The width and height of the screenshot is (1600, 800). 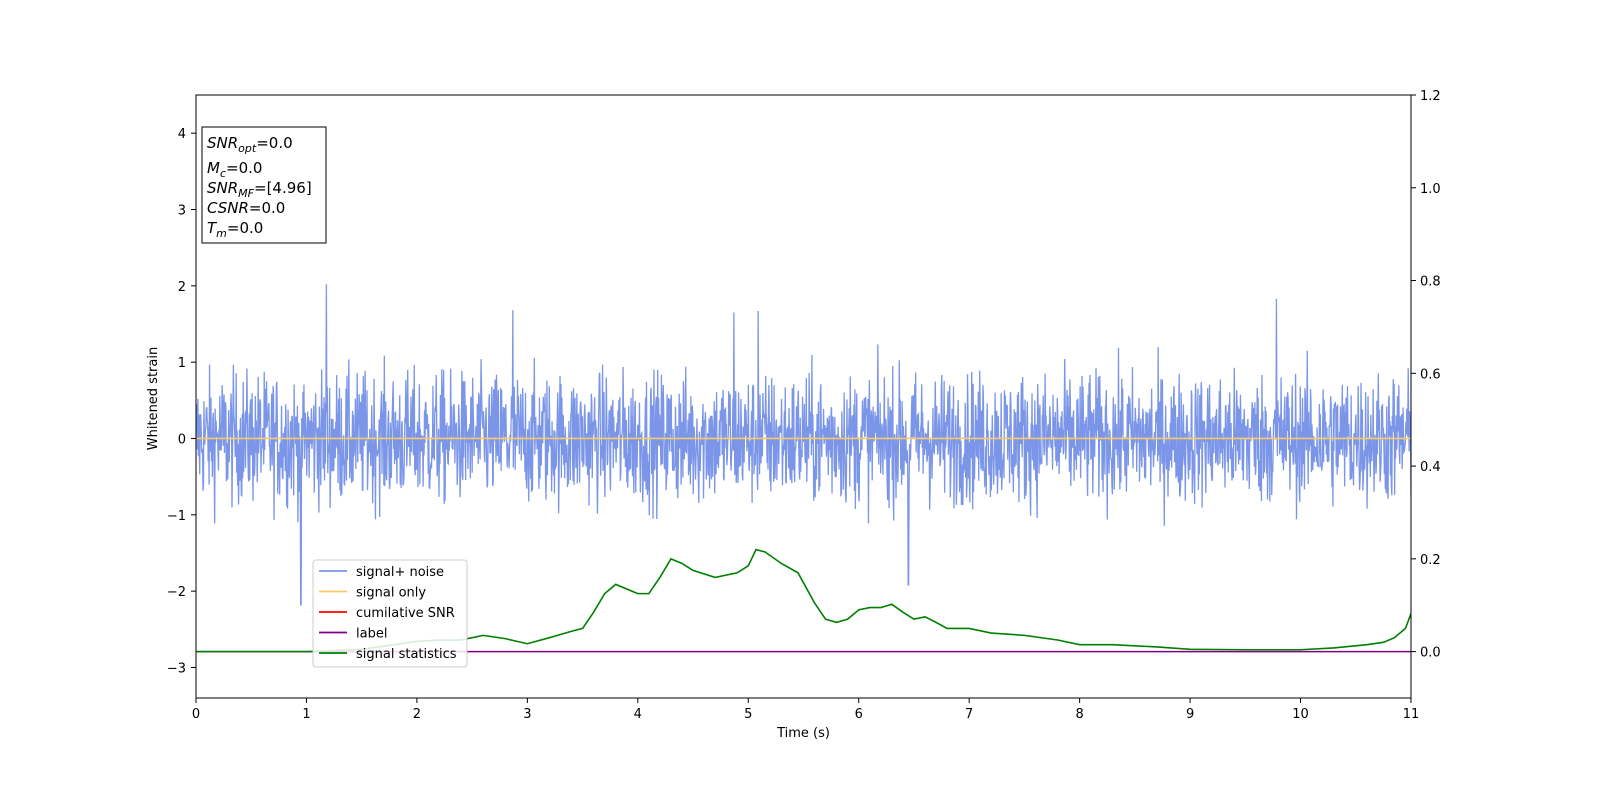 I want to click on x-tick-label: 5, so click(x=748, y=714).